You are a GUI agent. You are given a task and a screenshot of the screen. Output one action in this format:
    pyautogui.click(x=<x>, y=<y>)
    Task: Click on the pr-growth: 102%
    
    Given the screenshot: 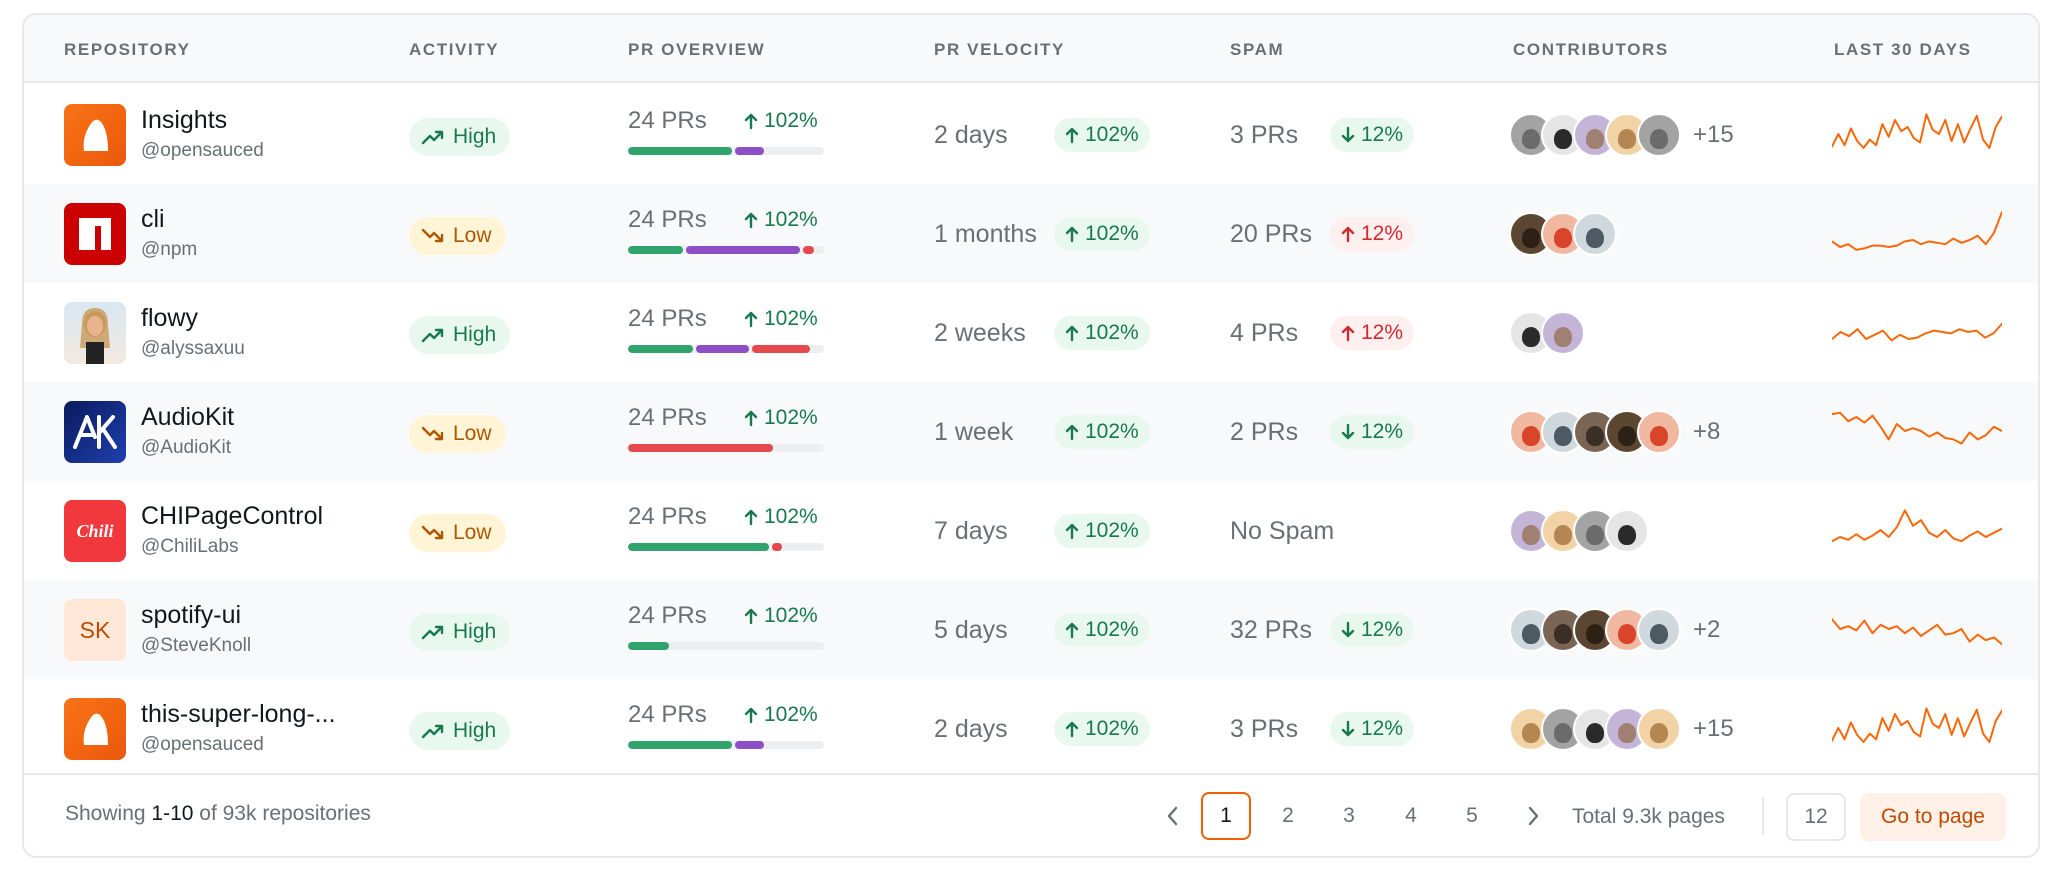 What is the action you would take?
    pyautogui.click(x=781, y=616)
    